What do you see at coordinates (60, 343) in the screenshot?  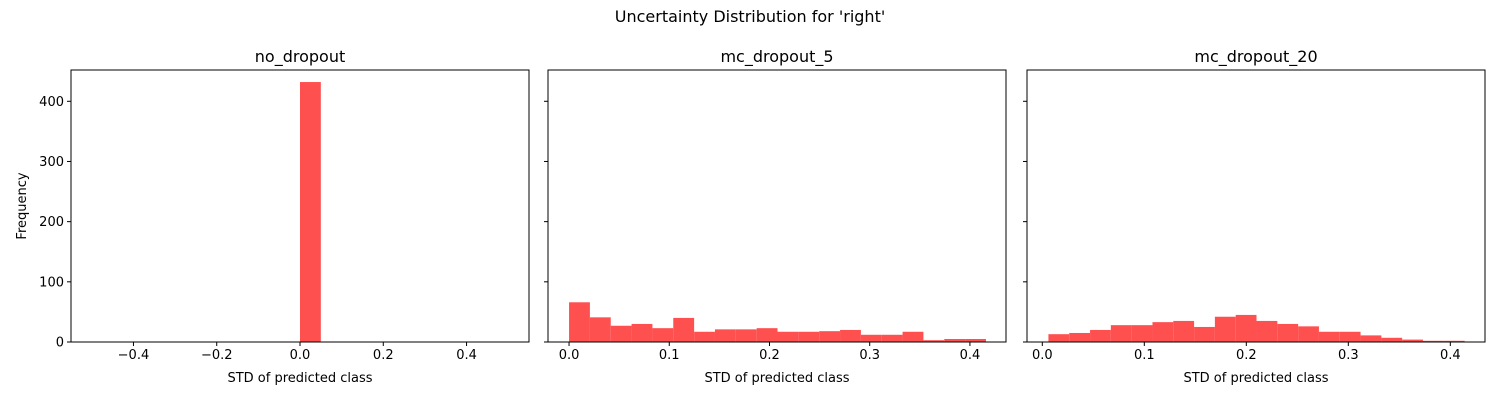 I see `y-tick-label: 0` at bounding box center [60, 343].